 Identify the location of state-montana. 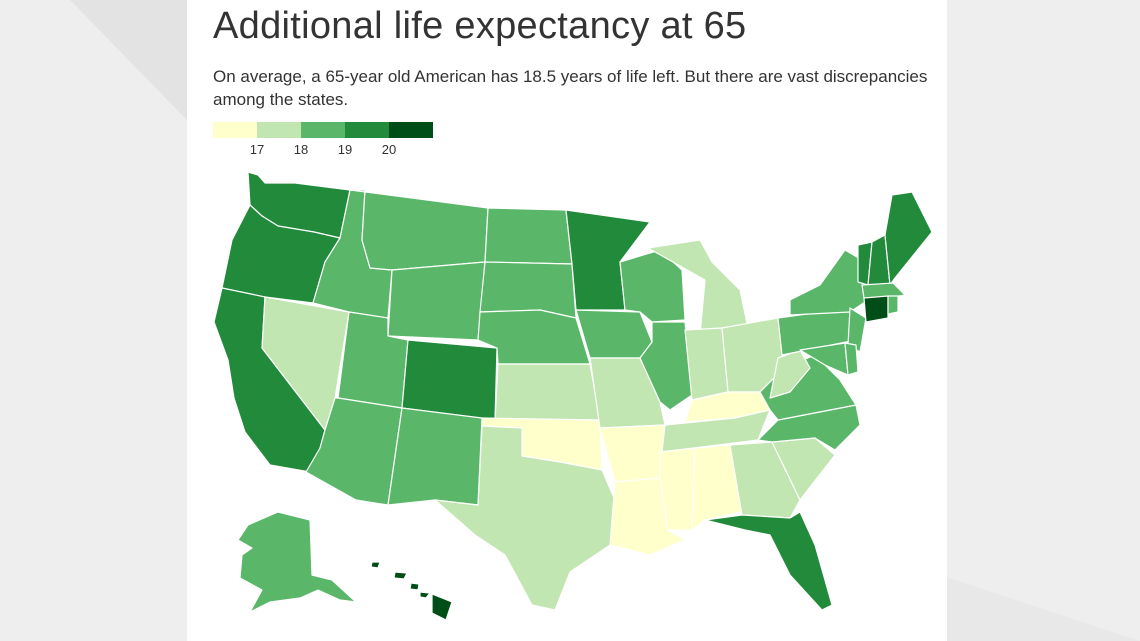
(419, 230).